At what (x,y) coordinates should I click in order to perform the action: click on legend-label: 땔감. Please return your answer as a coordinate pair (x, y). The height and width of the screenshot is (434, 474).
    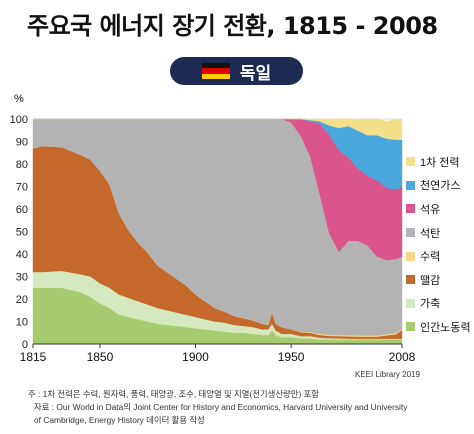
    Looking at the image, I should click on (430, 280).